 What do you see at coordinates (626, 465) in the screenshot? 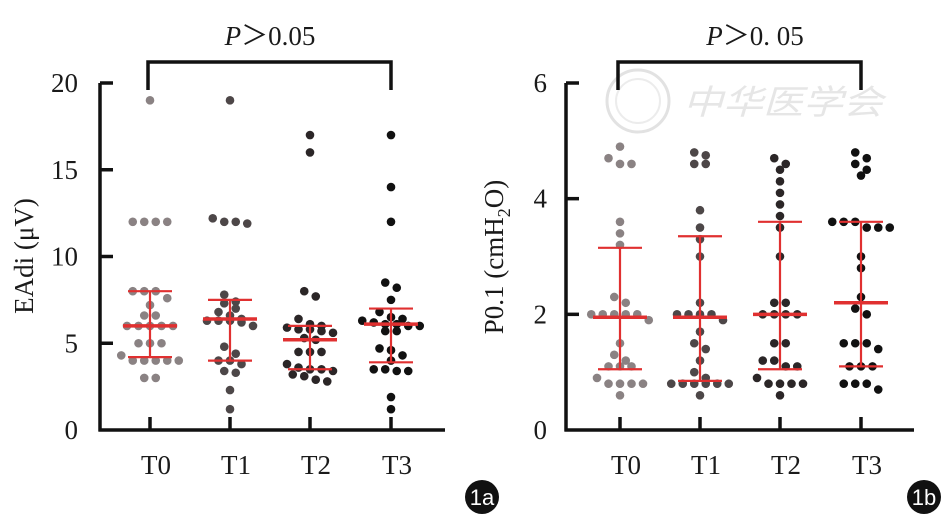
I see `x-tick-label-t0: T0` at bounding box center [626, 465].